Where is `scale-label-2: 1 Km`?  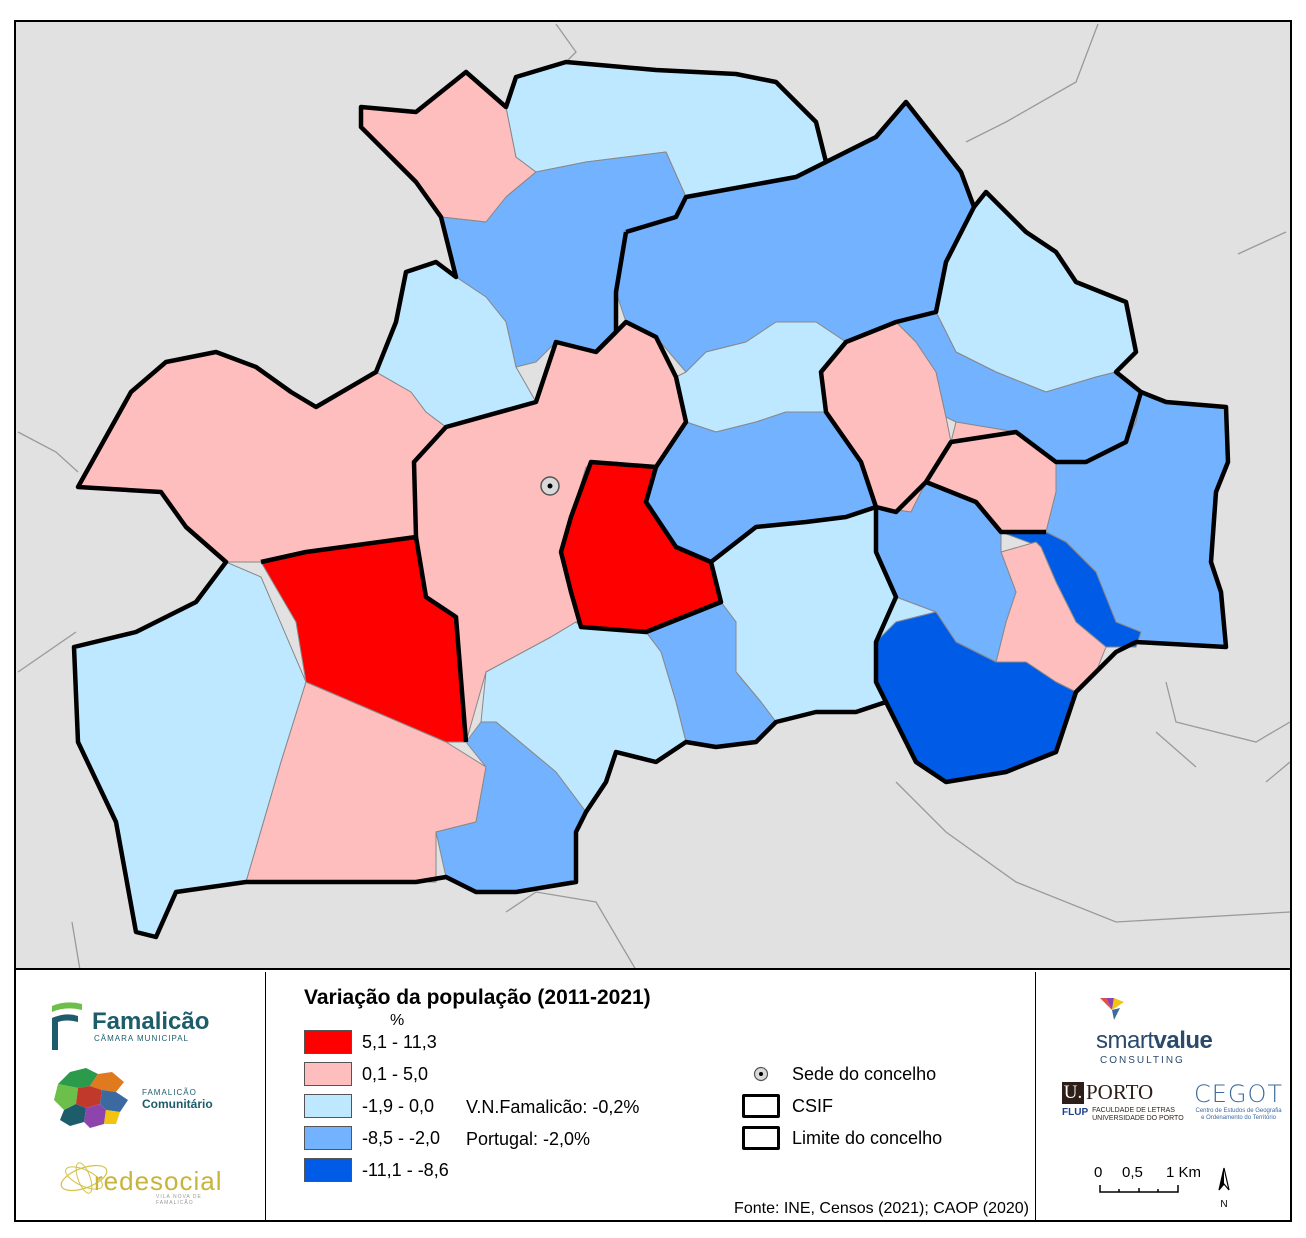 scale-label-2: 1 Km is located at coordinates (1184, 1172).